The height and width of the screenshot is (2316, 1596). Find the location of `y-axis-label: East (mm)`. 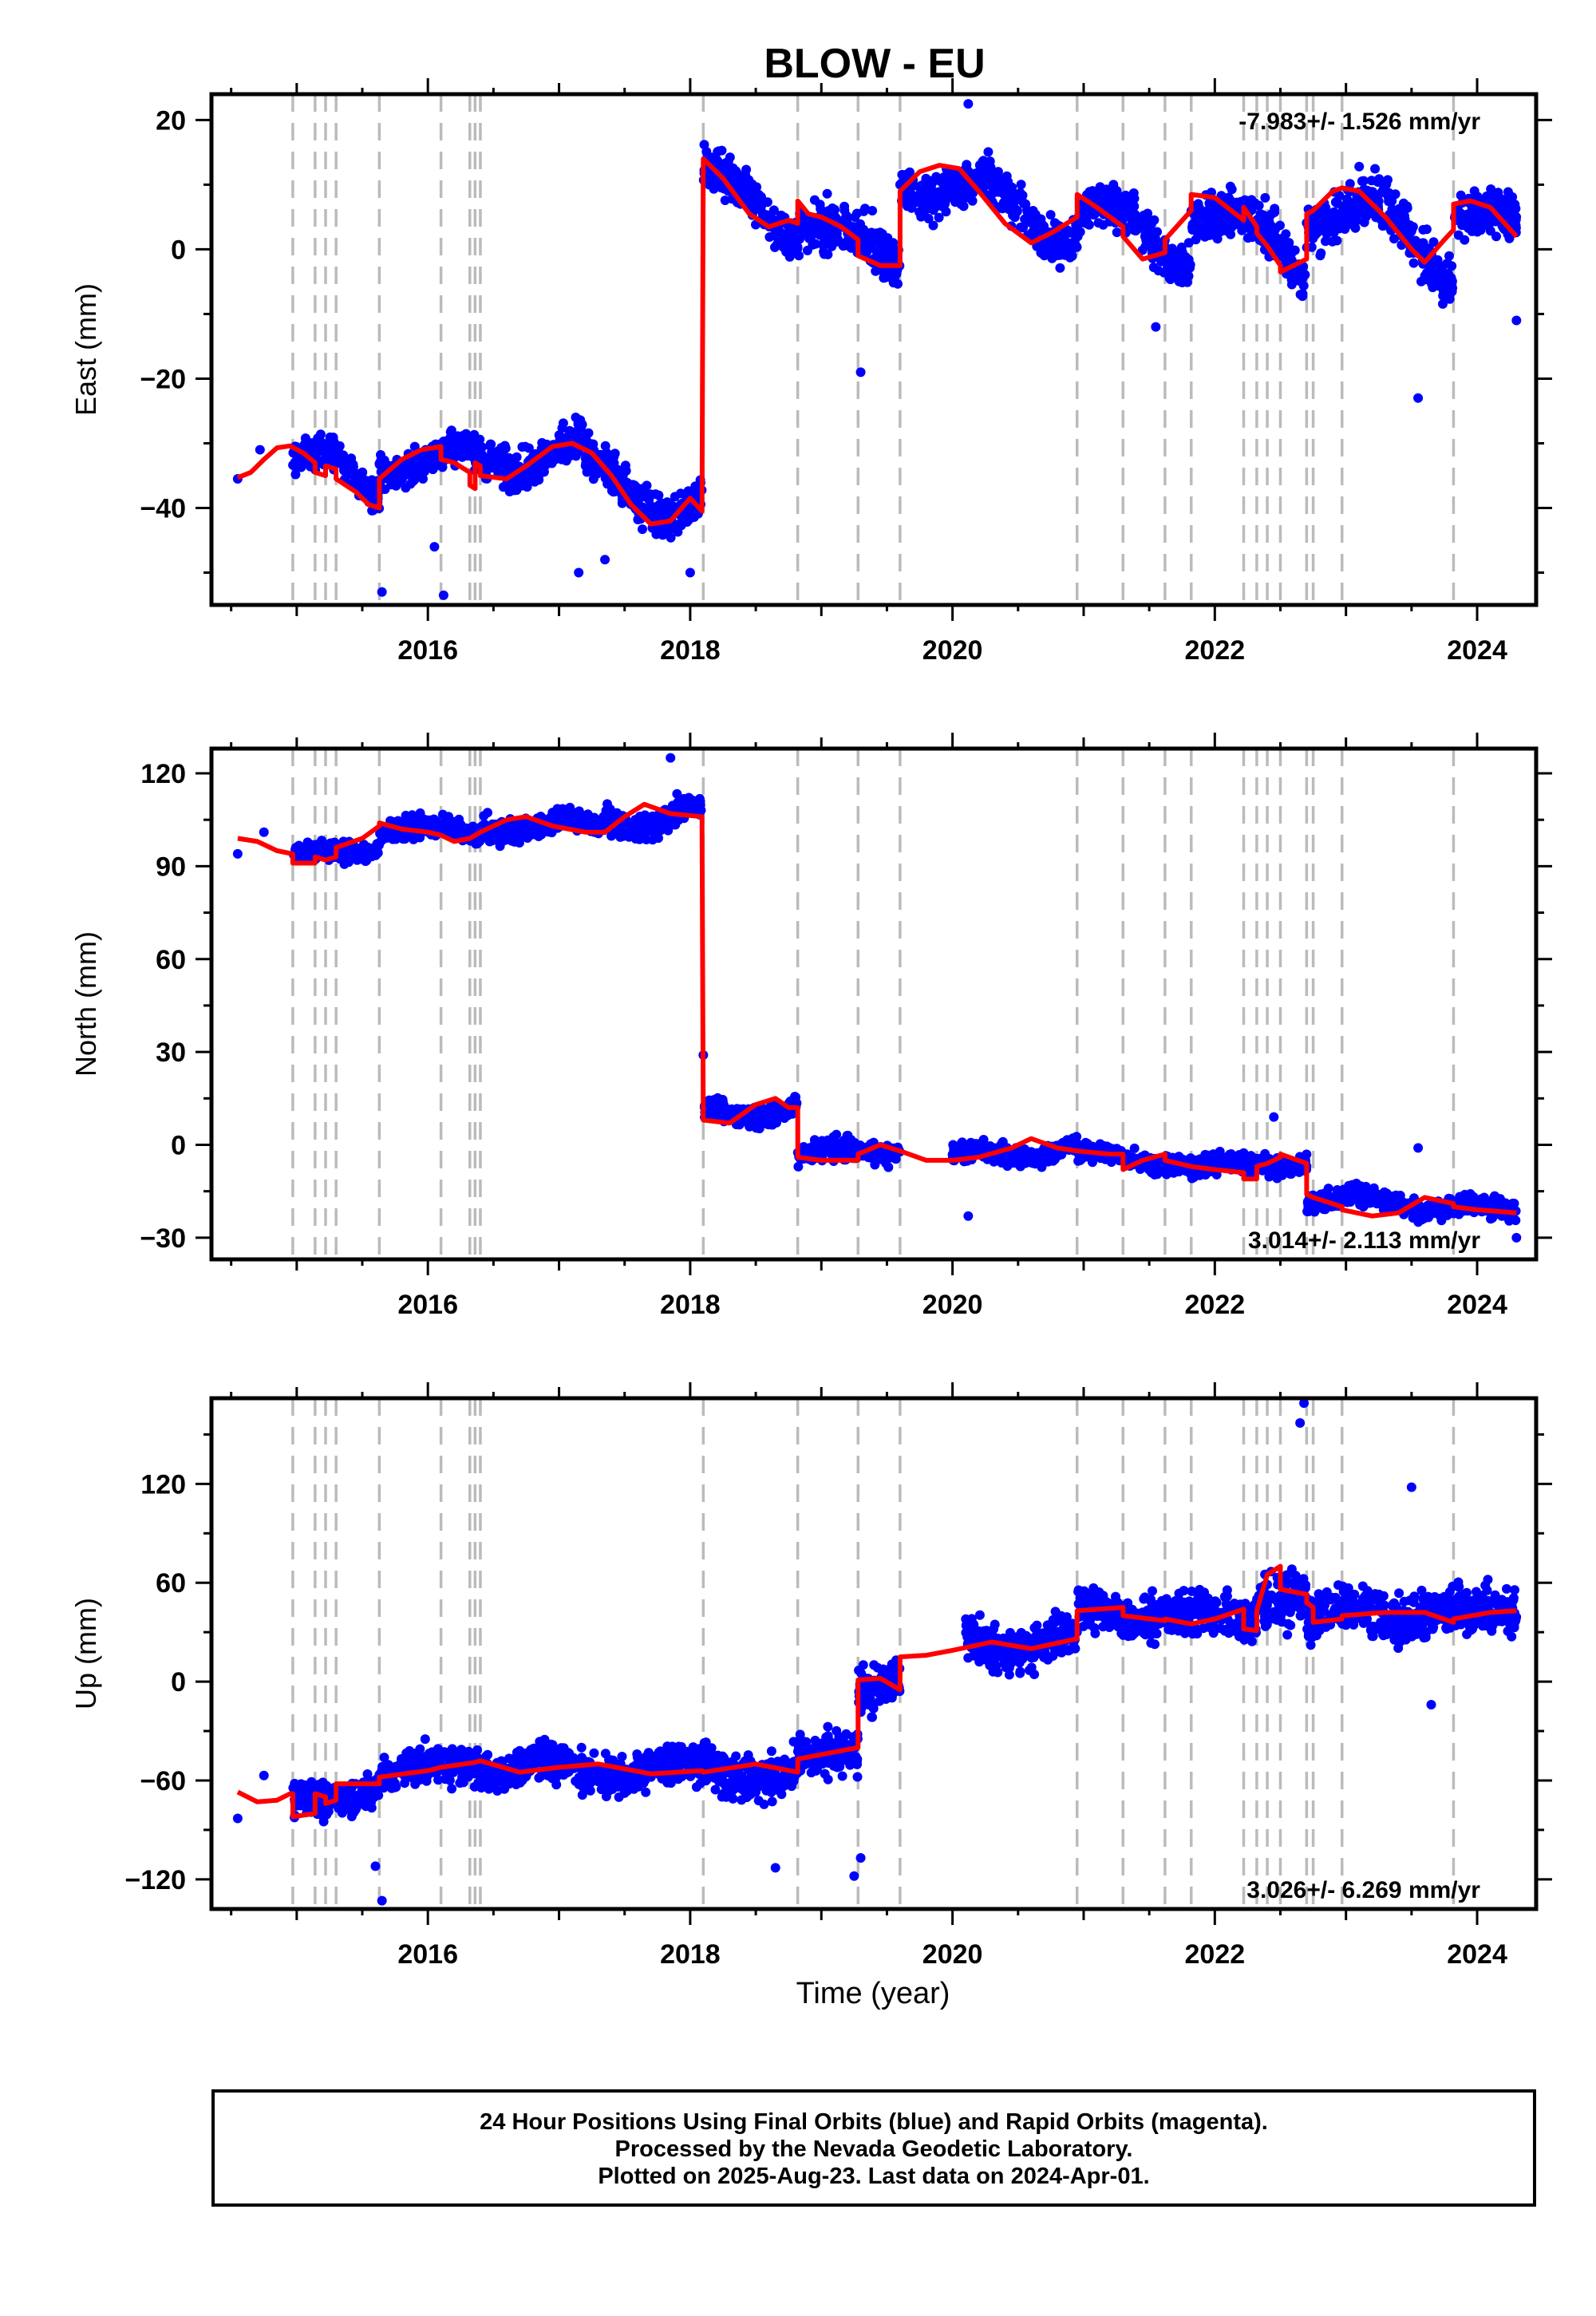

y-axis-label: East (mm) is located at coordinates (85, 349).